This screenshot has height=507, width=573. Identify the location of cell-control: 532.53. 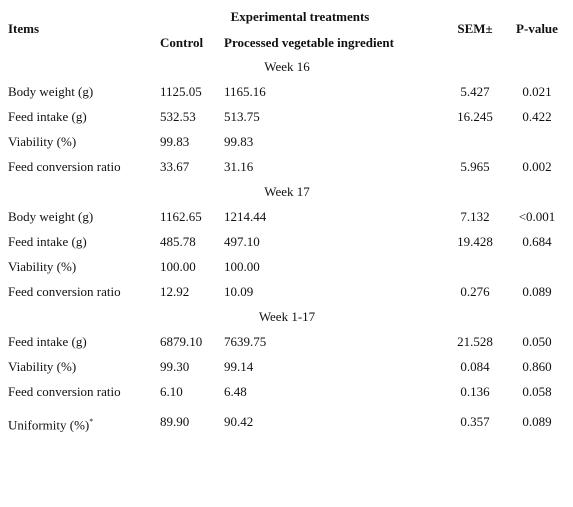
(178, 116).